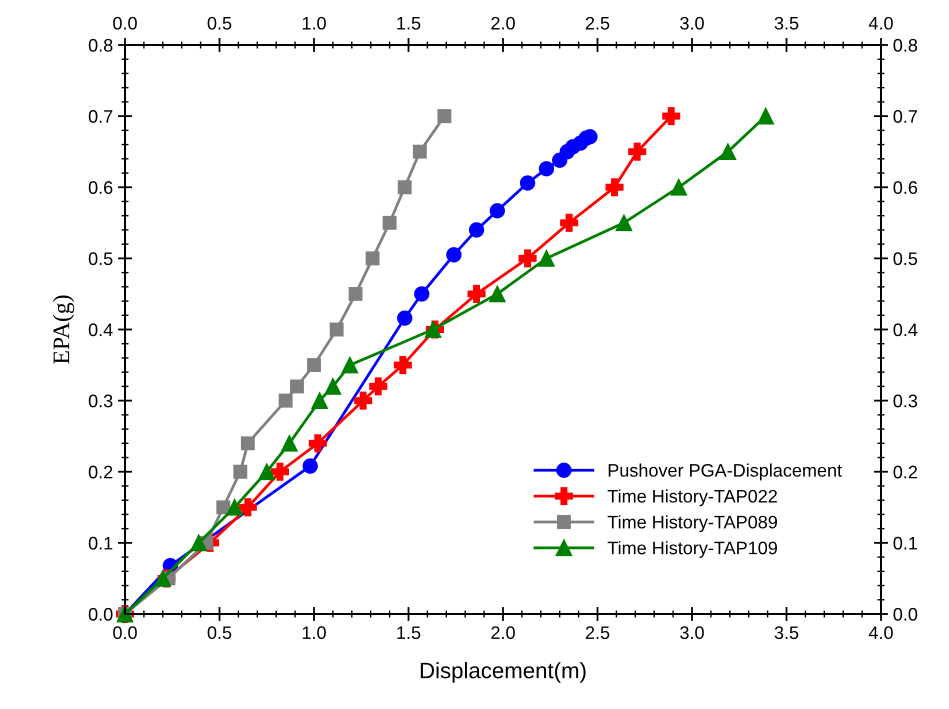 This screenshot has width=949, height=709. Describe the element at coordinates (314, 23) in the screenshot. I see `x2-tick-label: 1.0` at that location.